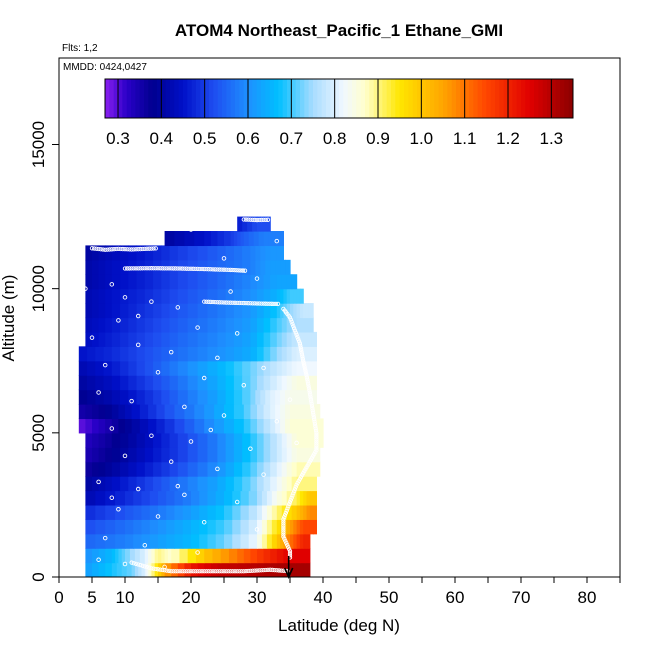 This screenshot has height=650, width=650. I want to click on colorbar-tick-label: 1.3, so click(552, 138).